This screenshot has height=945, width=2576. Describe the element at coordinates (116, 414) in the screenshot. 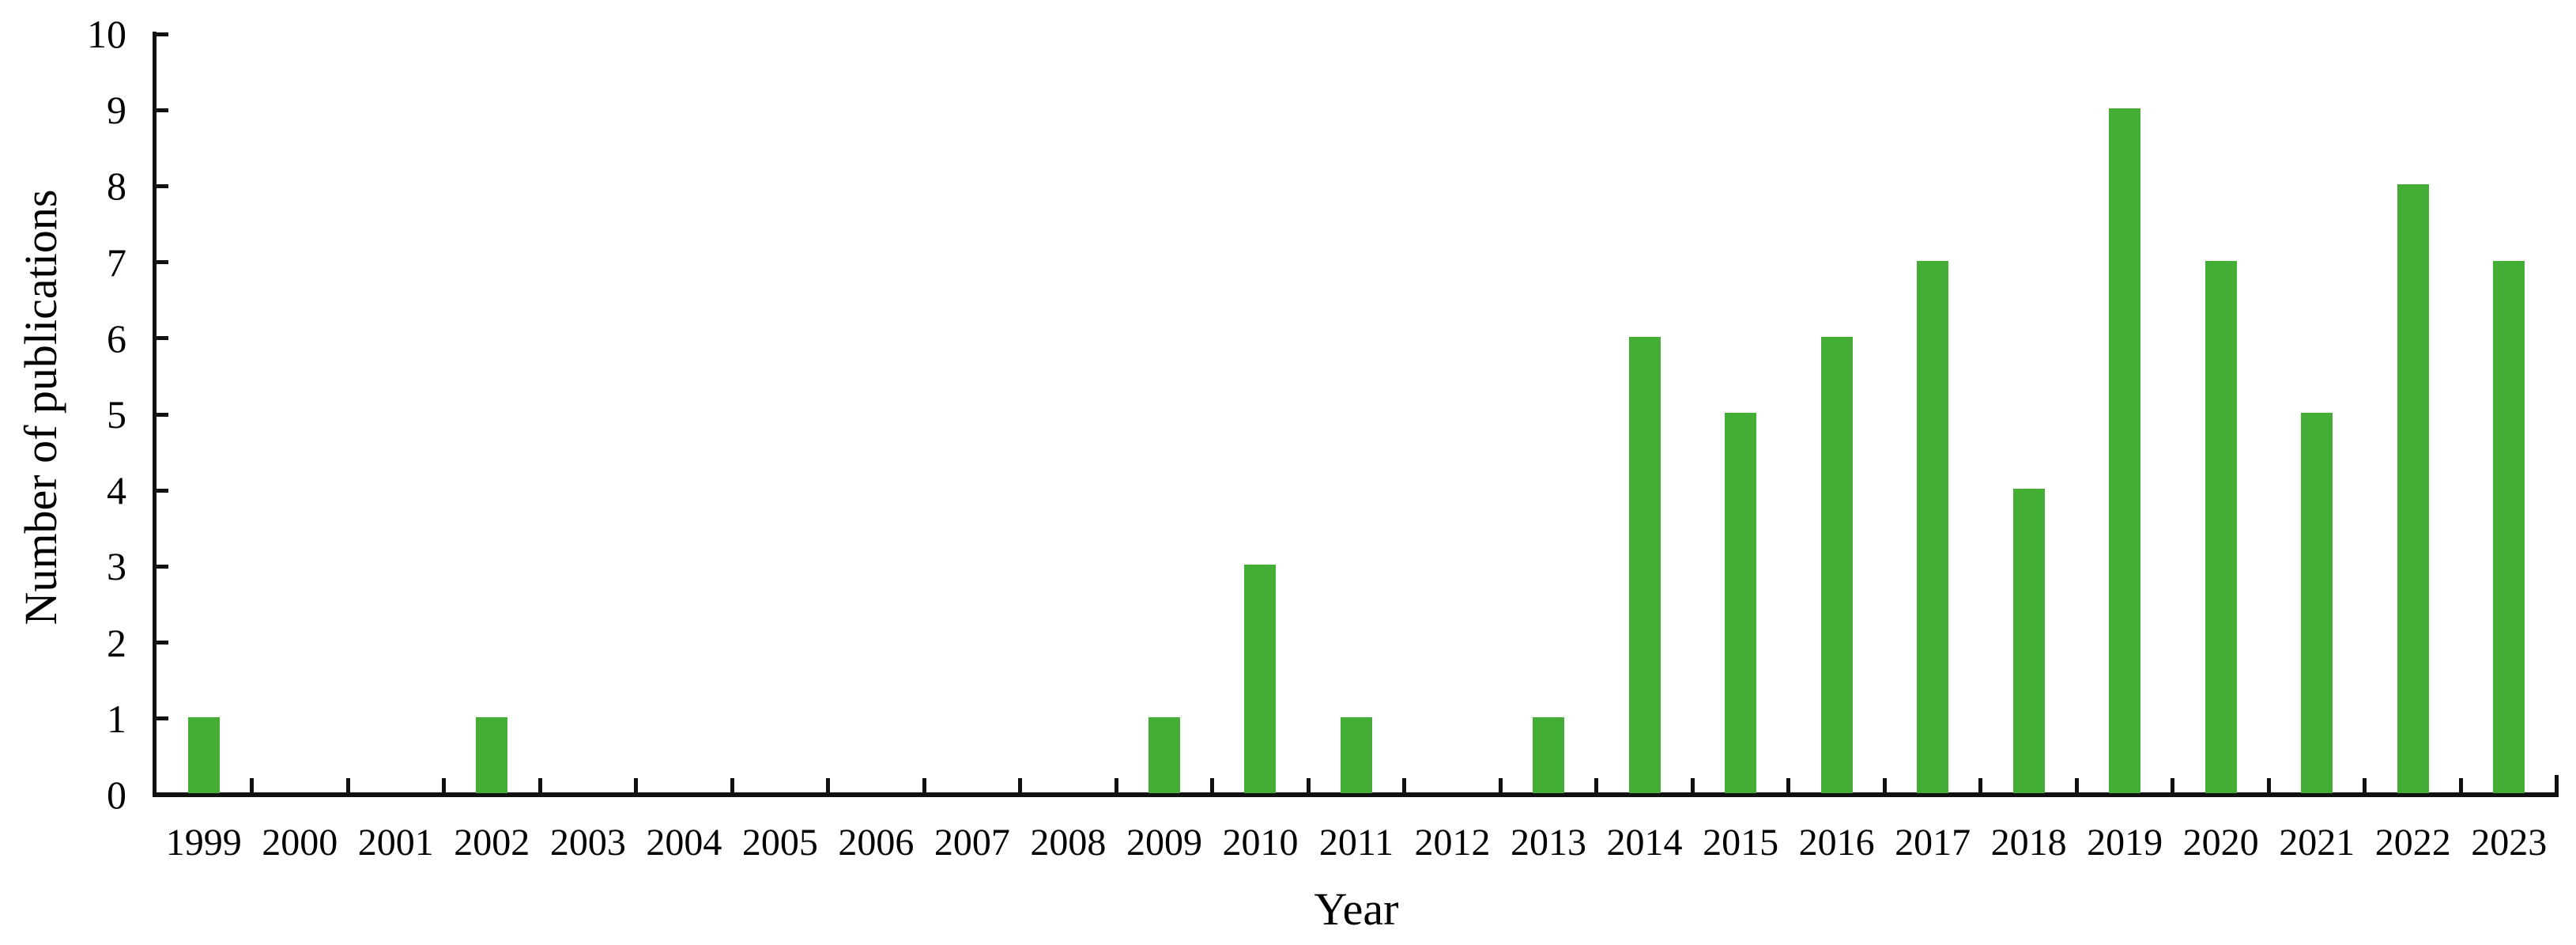

I see `y-tick-label: 5` at that location.